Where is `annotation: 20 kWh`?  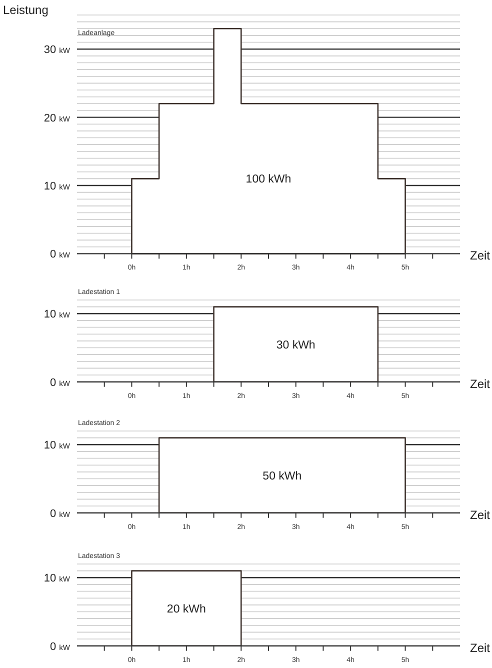
annotation: 20 kWh is located at coordinates (186, 609).